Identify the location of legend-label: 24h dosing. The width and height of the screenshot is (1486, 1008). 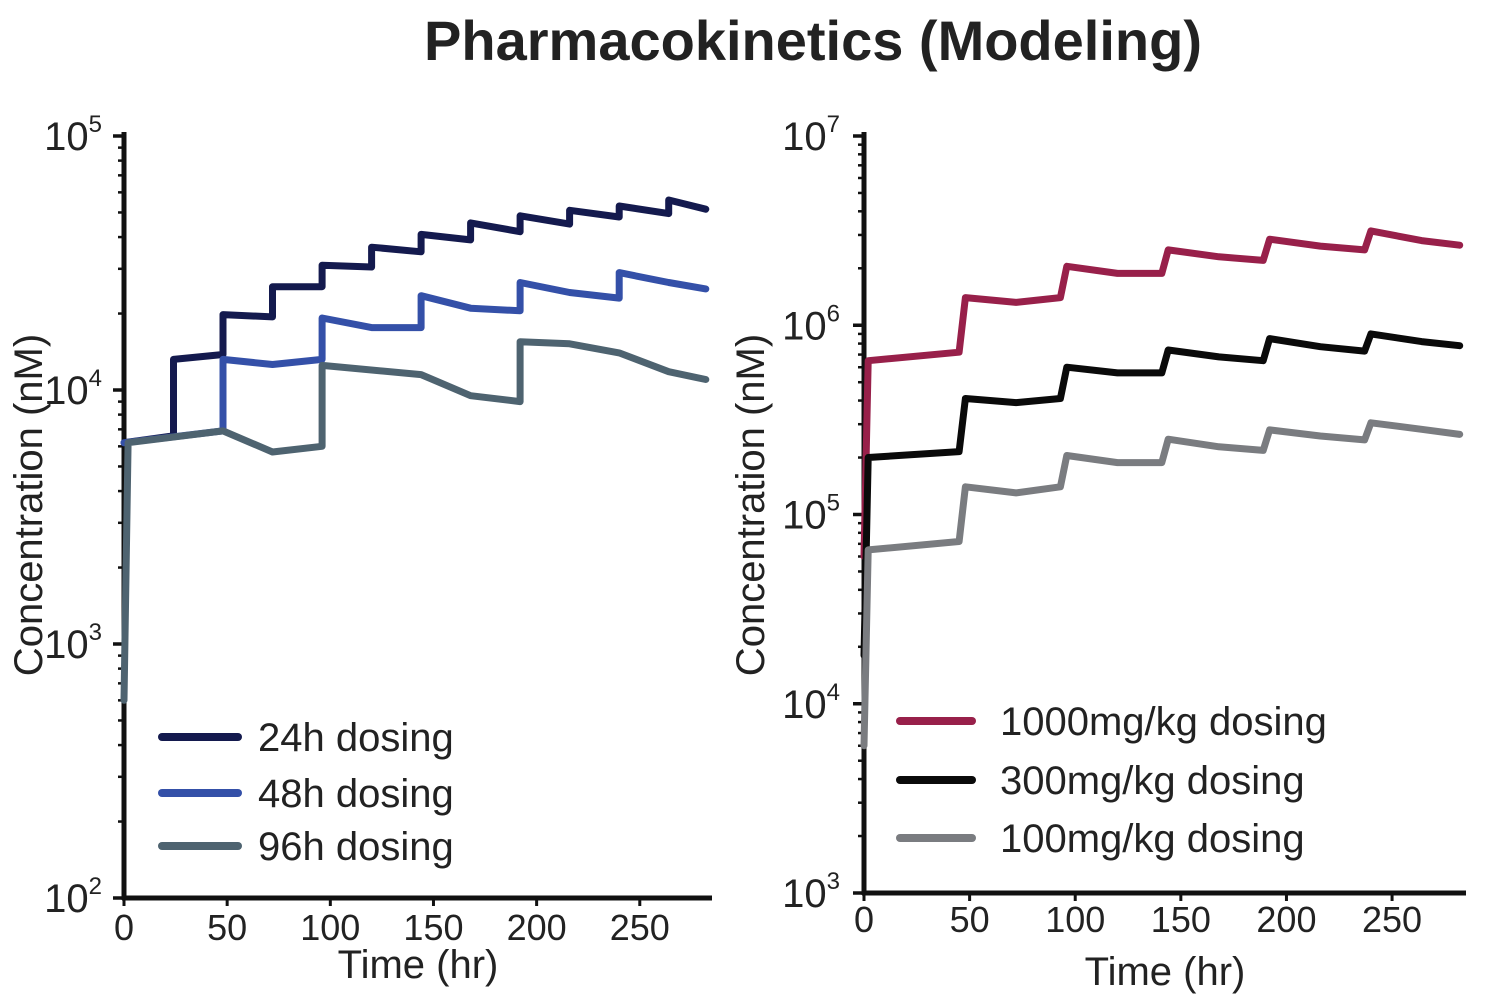
(356, 738).